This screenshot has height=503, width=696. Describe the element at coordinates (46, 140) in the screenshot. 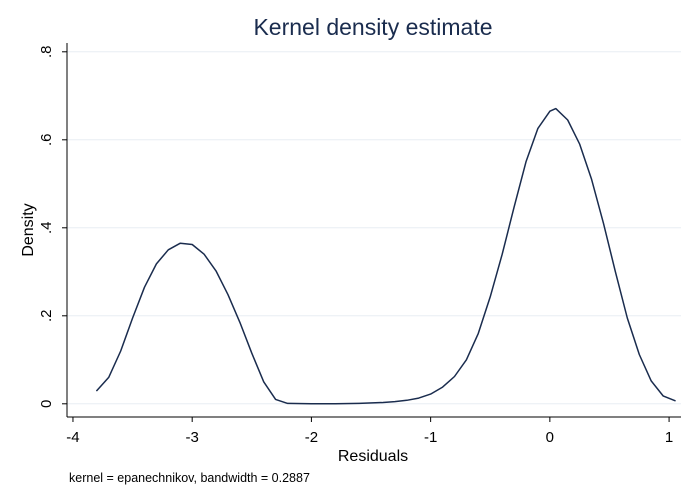

I see `y-tick-label-3: .6` at that location.